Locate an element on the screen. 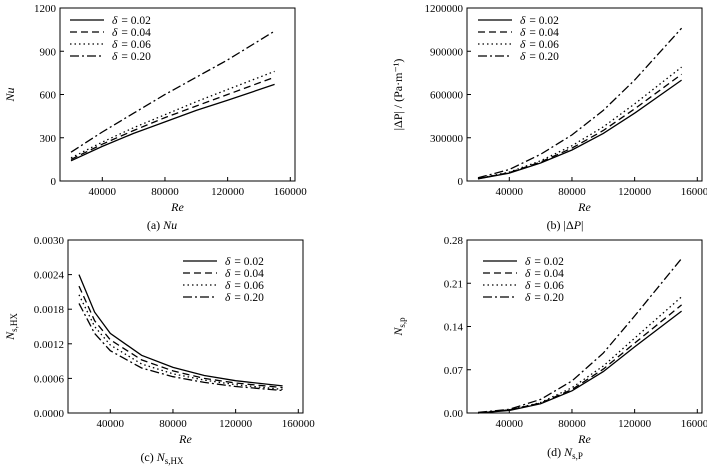  panel-caption: (b) |ΔP| is located at coordinates (565, 225).